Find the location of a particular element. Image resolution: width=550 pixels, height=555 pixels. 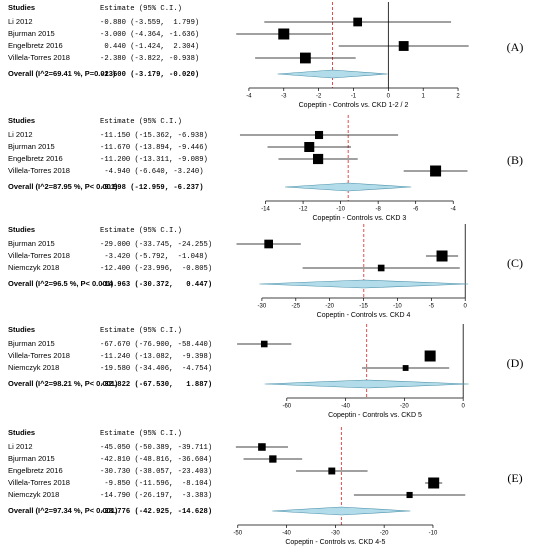

x-tick-label: -15 is located at coordinates (363, 307).